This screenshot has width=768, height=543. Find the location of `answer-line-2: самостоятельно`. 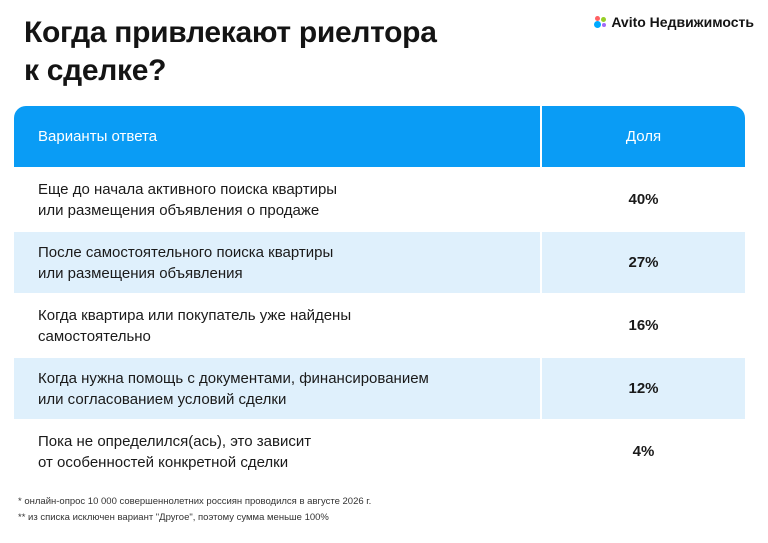

answer-line-2: самостоятельно is located at coordinates (94, 336).